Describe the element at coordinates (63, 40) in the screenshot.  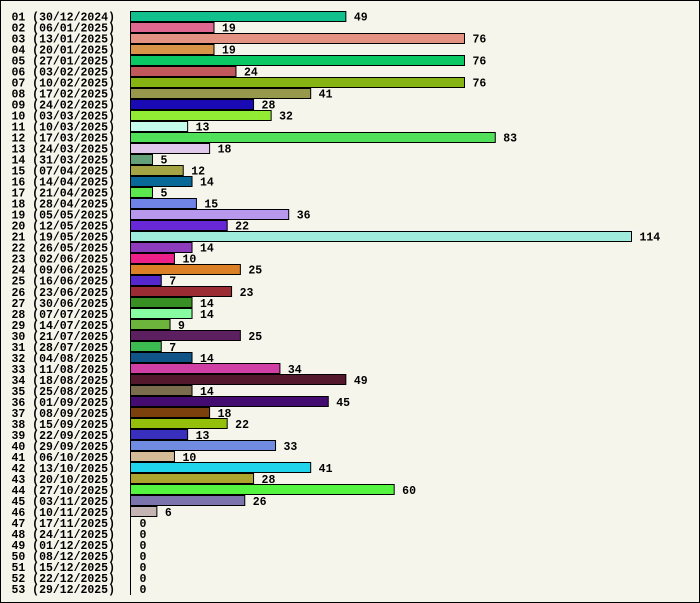
I see `category-label: 03 (13/01/2025)` at that location.